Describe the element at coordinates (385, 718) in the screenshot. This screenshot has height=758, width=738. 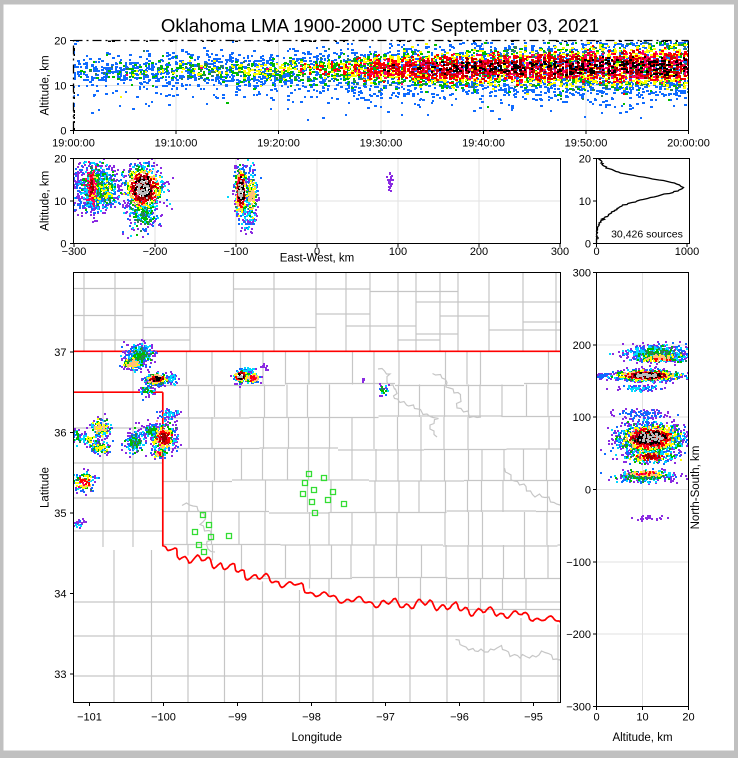
I see `svg-text: −97` at that location.